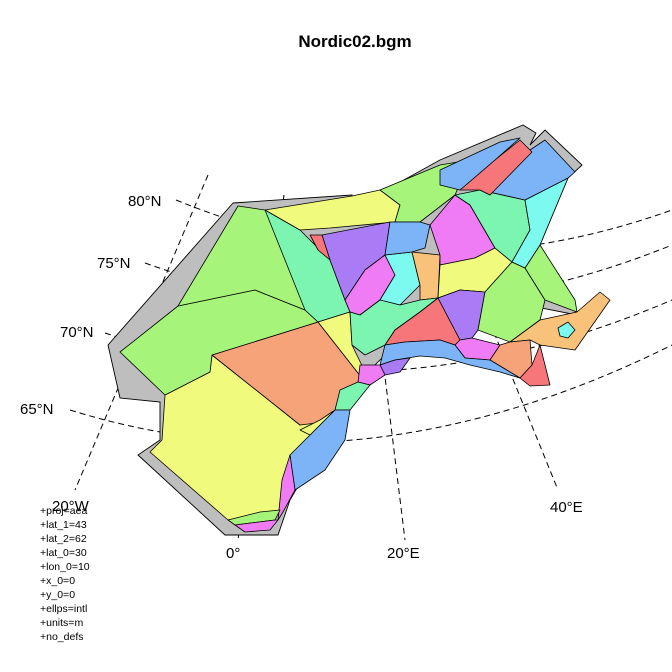  Describe the element at coordinates (403, 553) in the screenshot. I see `lon-label-20e: 20°E` at that location.